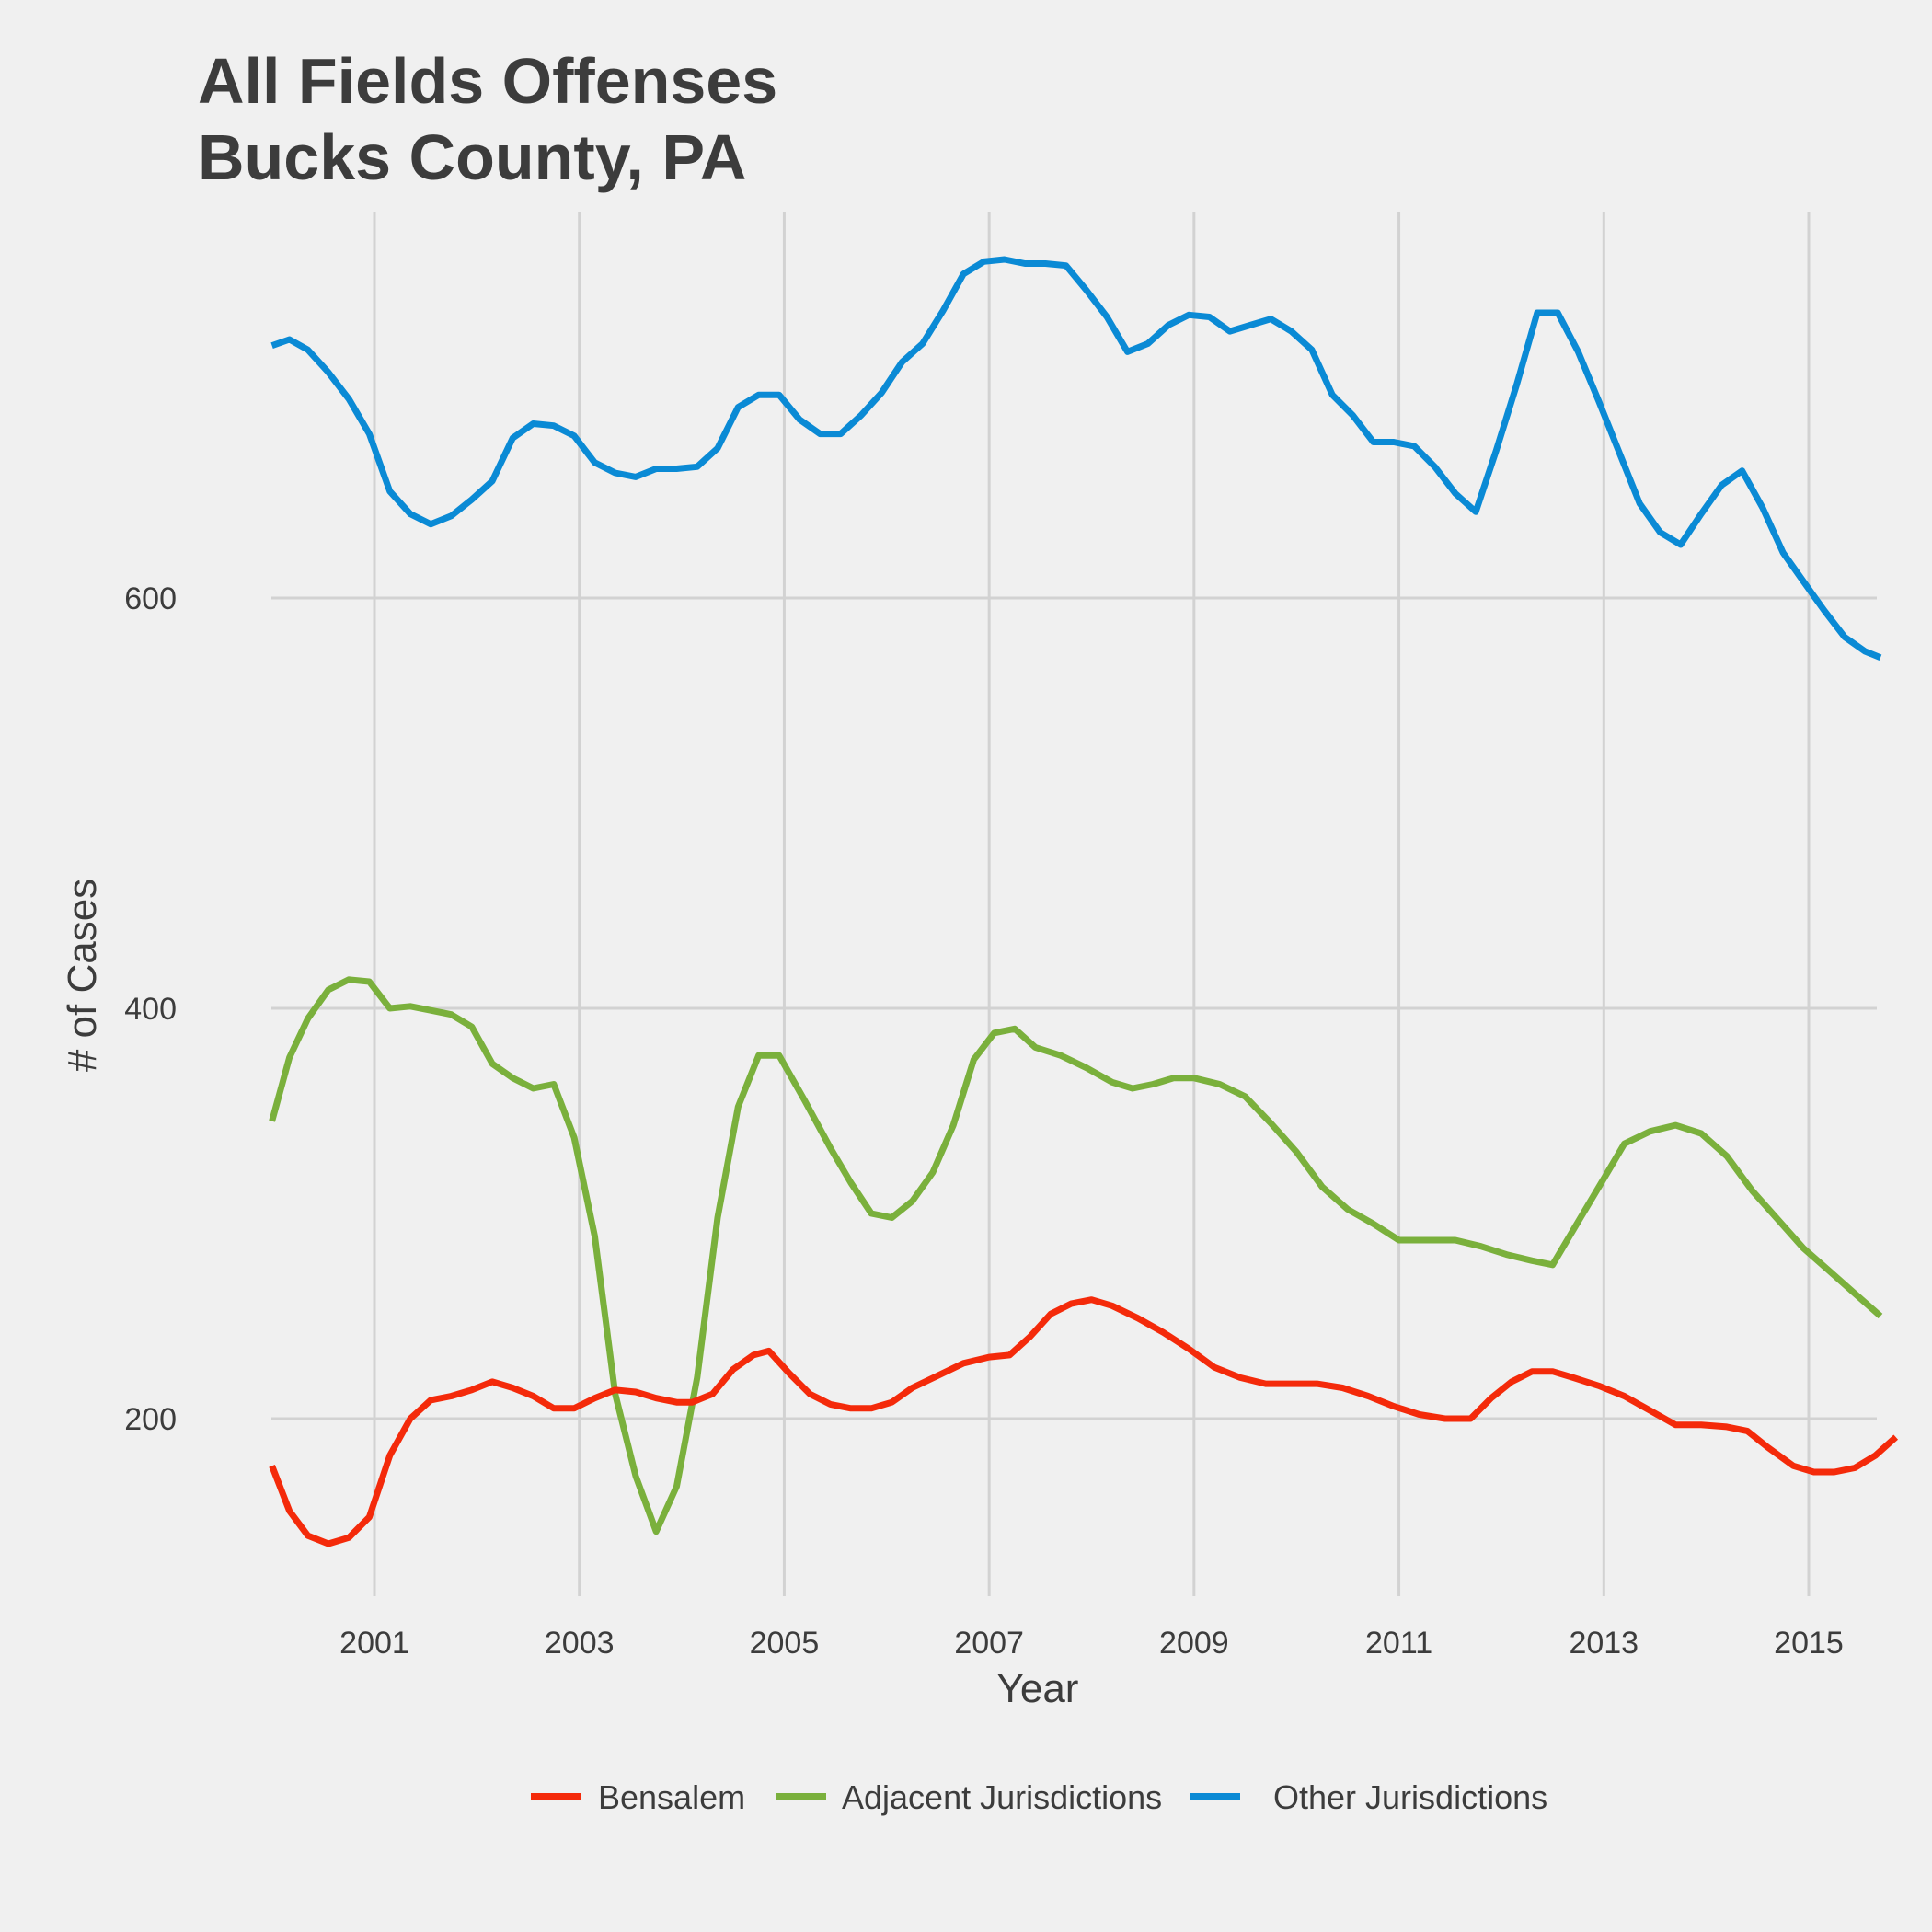  What do you see at coordinates (1809, 1643) in the screenshot?
I see `x-tick-label: 2015` at bounding box center [1809, 1643].